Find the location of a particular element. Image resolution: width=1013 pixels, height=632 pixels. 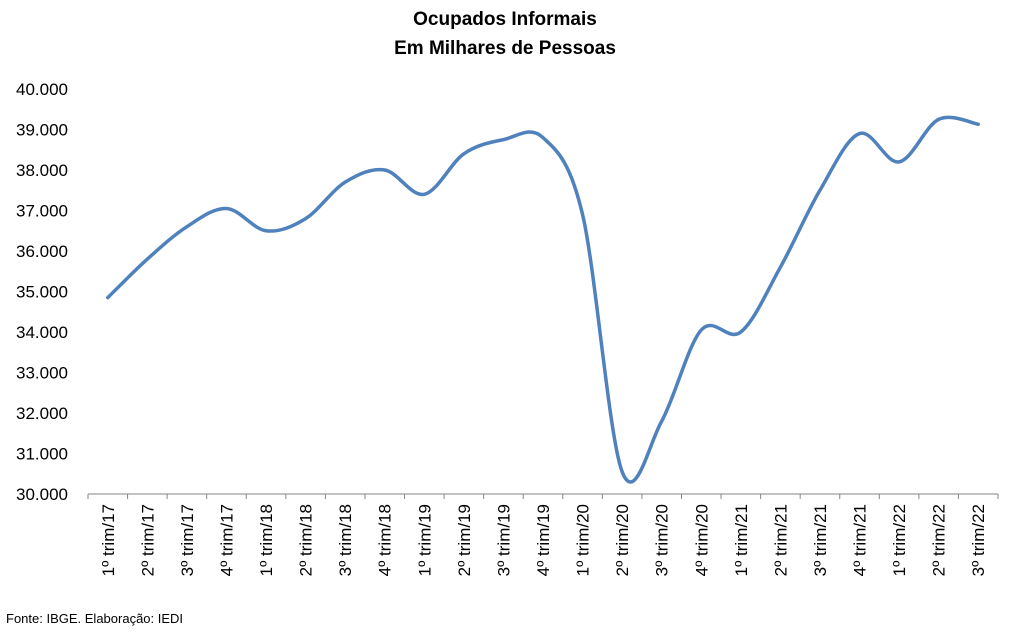

y-tick-label: 33.000 is located at coordinates (42, 373).